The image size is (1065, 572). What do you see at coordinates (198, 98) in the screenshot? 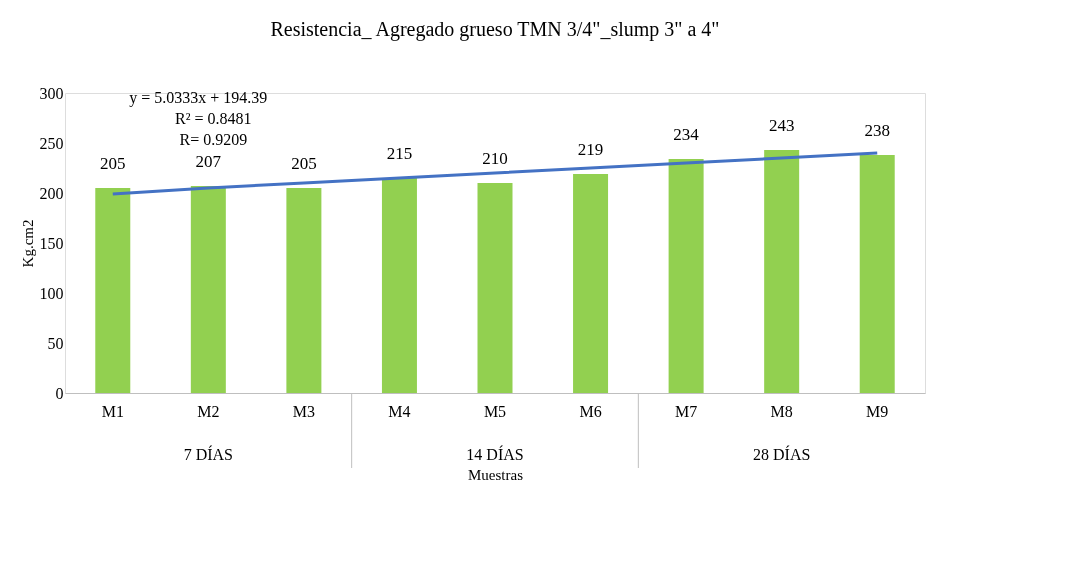
I see `annotation: y = 5.0333x + 194.39` at bounding box center [198, 98].